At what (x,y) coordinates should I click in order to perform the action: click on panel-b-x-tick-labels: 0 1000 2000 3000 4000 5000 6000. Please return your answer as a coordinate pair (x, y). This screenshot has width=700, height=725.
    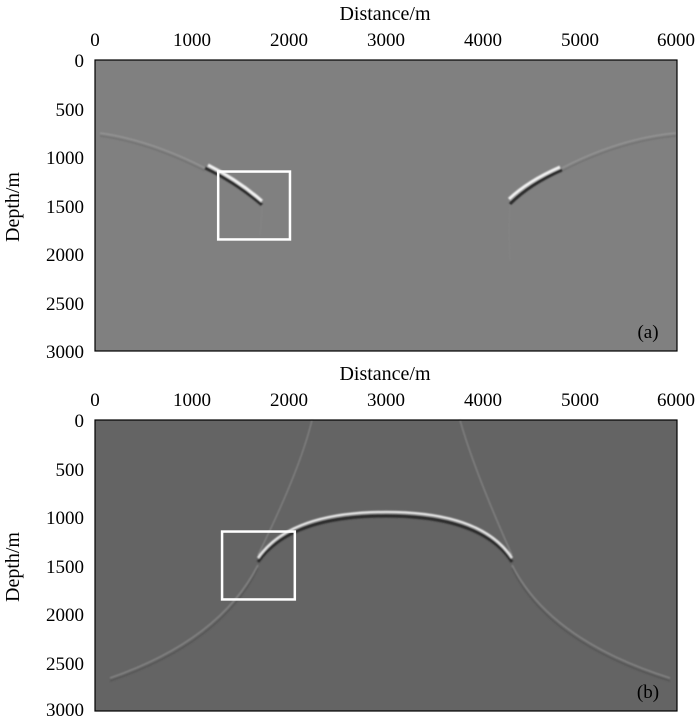
    Looking at the image, I should click on (392, 400).